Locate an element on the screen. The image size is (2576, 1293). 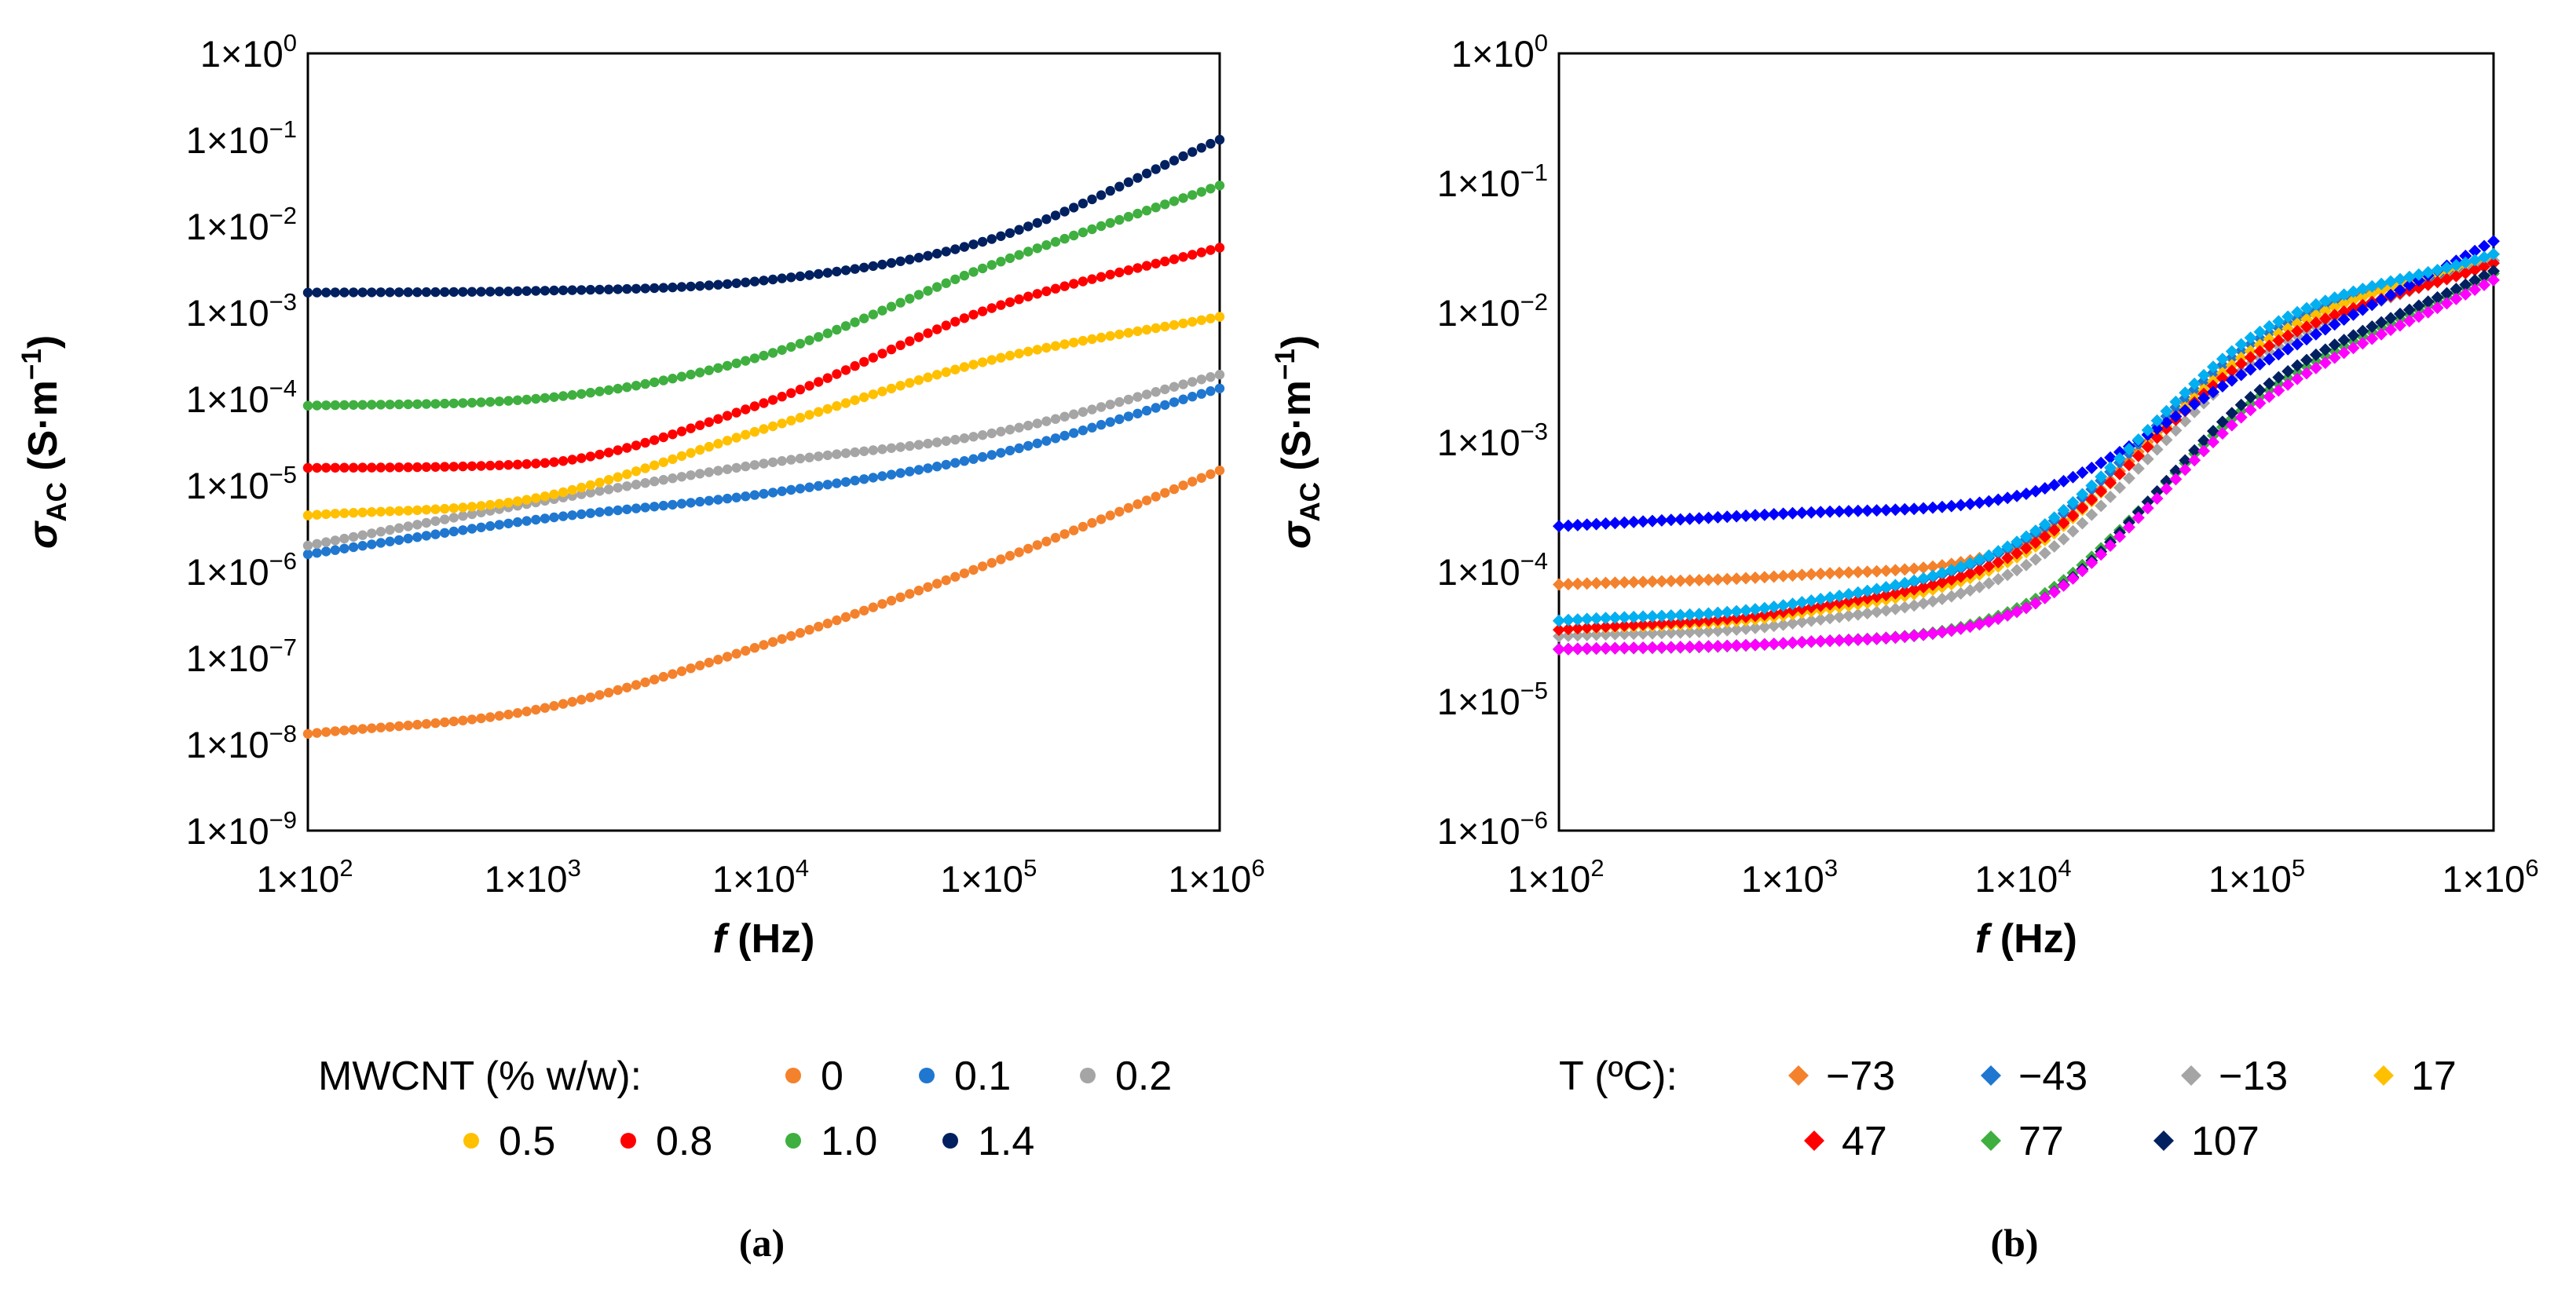
legend-item: 1.0 is located at coordinates (831, 1141).